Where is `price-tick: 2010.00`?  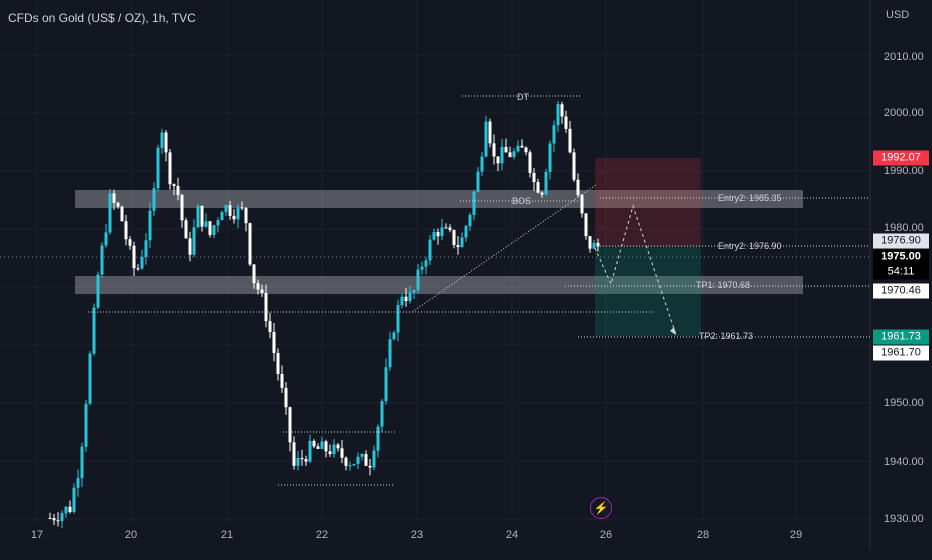 price-tick: 2010.00 is located at coordinates (904, 57).